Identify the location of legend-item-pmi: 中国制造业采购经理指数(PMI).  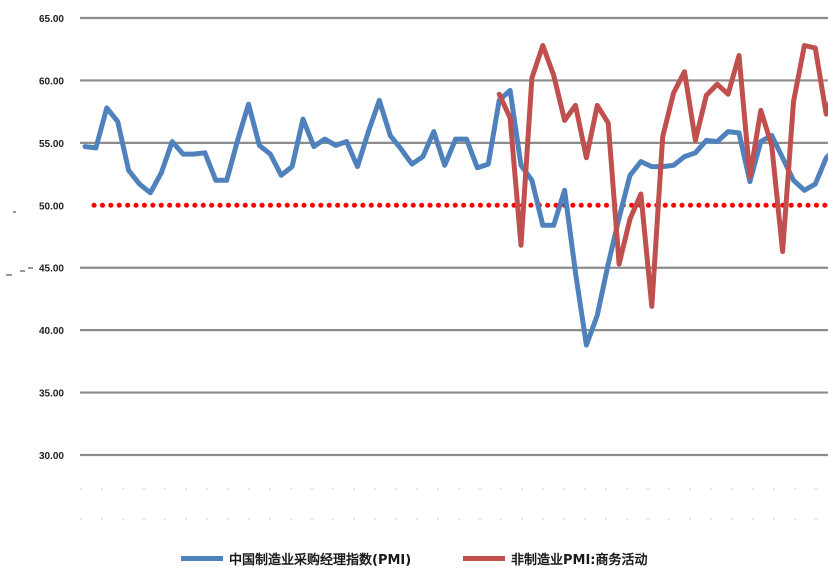
(296, 558).